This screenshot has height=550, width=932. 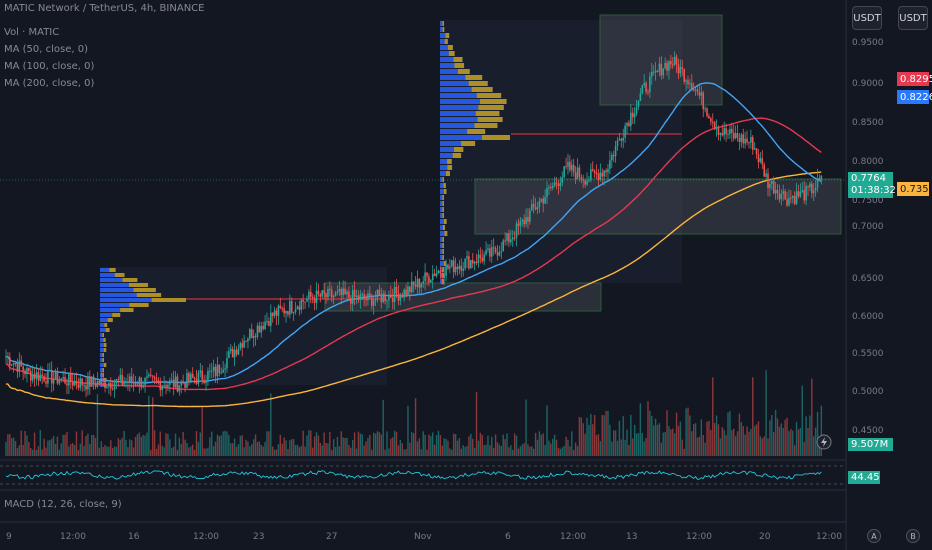 I want to click on price-tick-label: 0.4500, so click(x=868, y=431).